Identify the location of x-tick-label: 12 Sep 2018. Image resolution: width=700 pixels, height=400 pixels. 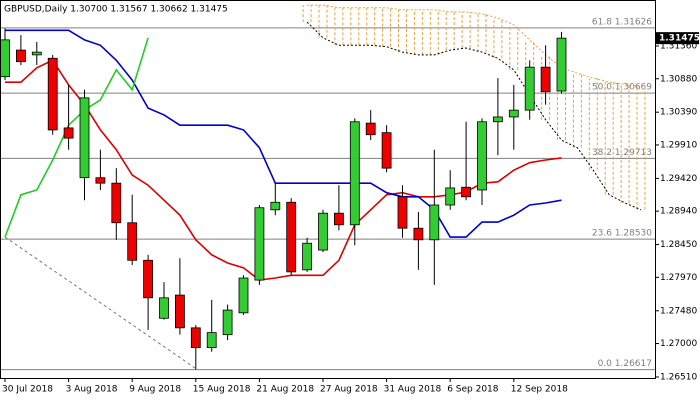
(539, 390).